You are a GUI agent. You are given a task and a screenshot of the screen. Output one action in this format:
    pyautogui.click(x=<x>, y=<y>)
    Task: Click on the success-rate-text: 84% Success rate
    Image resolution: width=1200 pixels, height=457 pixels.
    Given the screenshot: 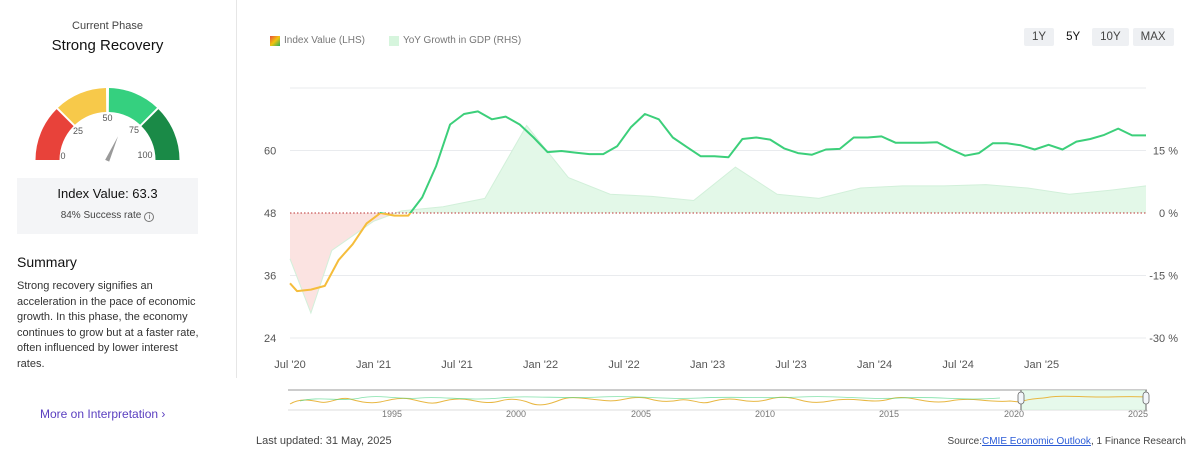 What is the action you would take?
    pyautogui.click(x=101, y=215)
    